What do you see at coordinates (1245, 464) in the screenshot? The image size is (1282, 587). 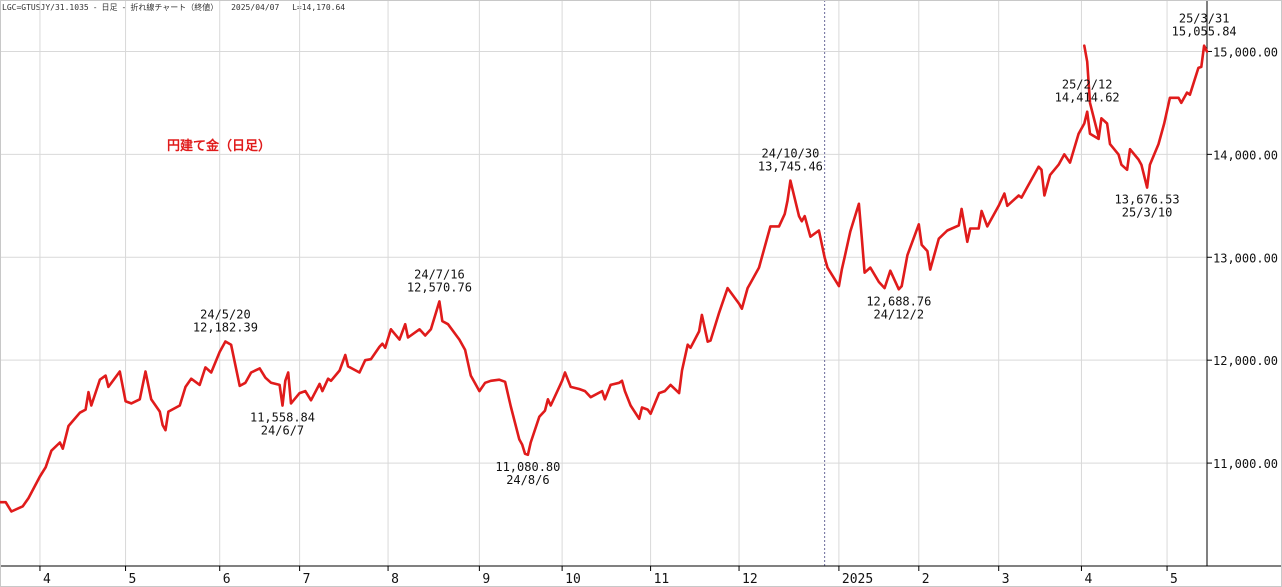 I see `y-tick-label: 11,000.00` at bounding box center [1245, 464].